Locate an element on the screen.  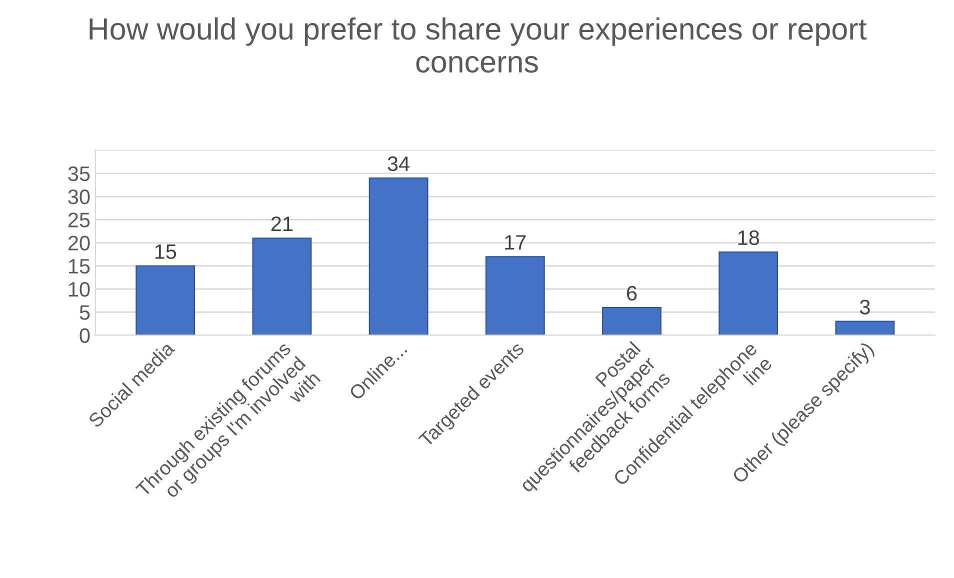
y-tick-label: 5 is located at coordinates (85, 312).